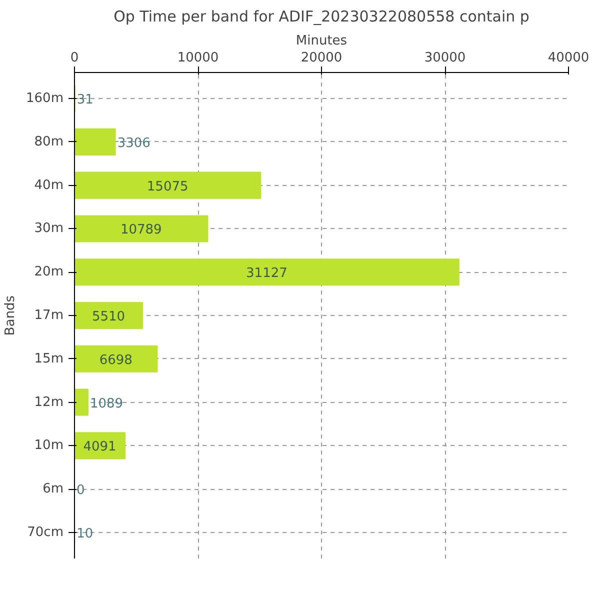  I want to click on y-axis-title: Bands, so click(10, 315).